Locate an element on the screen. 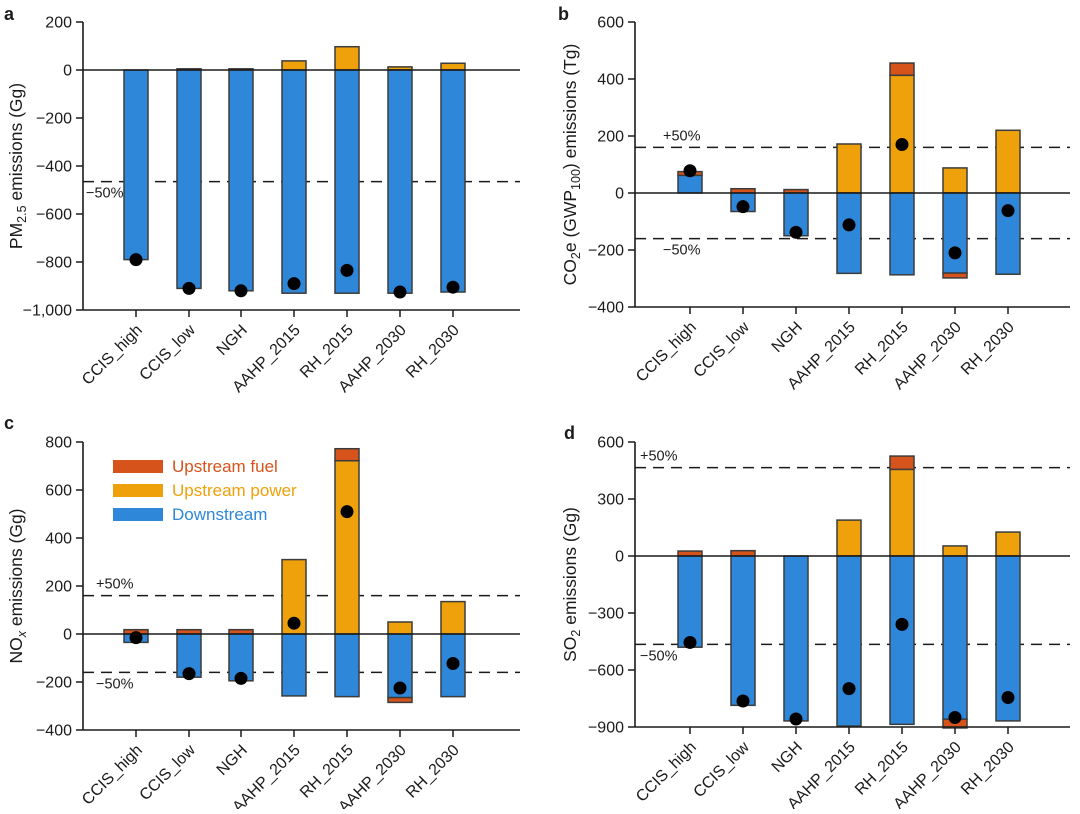  y-tick-label: 400 is located at coordinates (58, 539).